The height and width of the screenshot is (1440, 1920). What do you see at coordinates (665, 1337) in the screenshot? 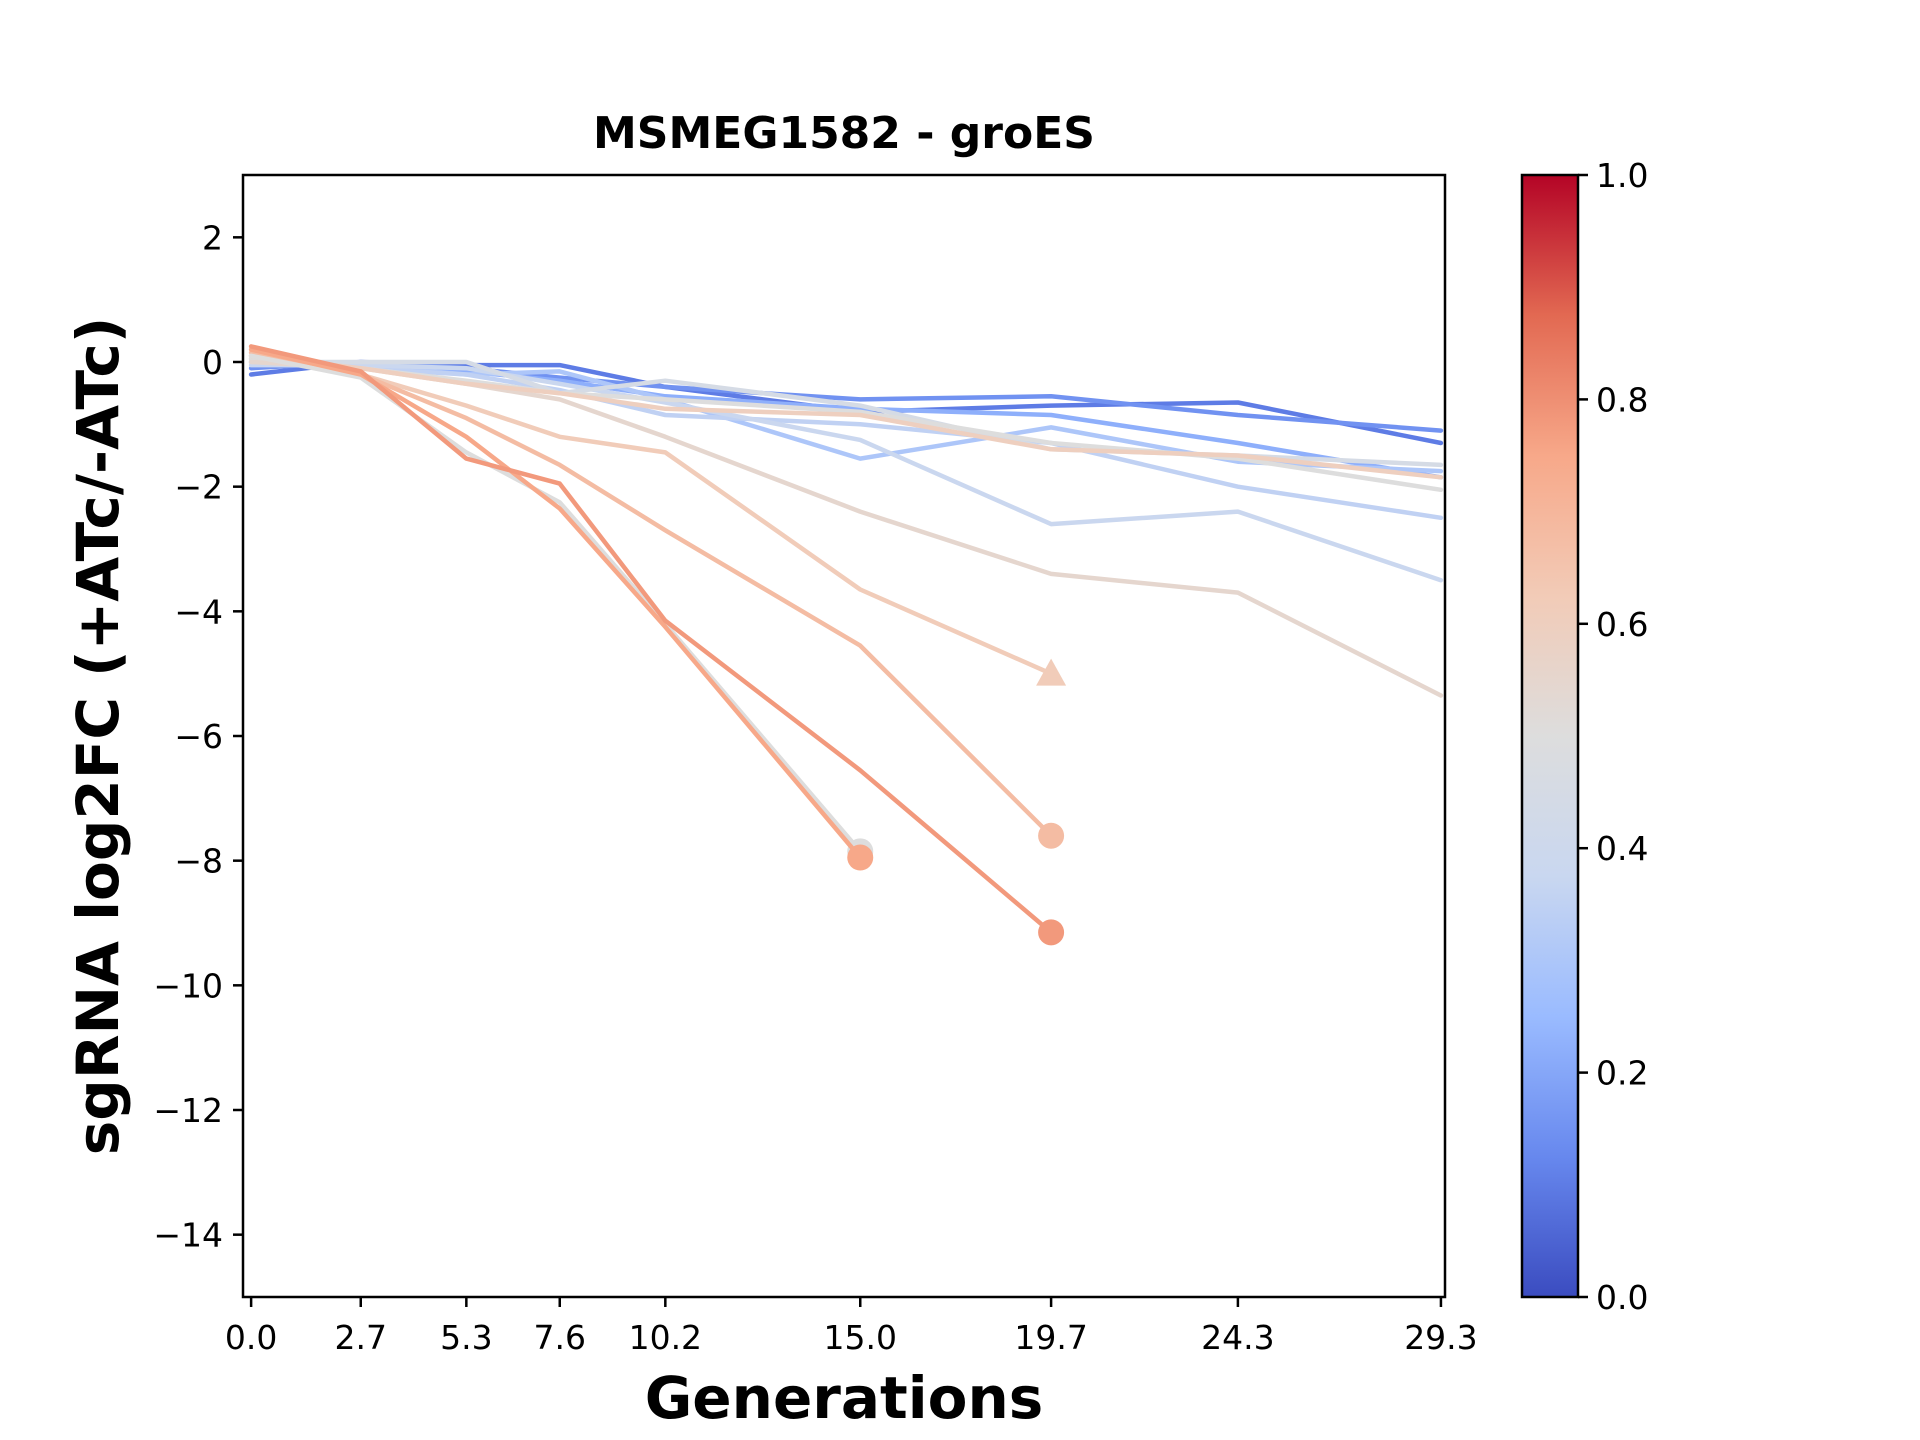
I see `x-tick-label: 10.2` at bounding box center [665, 1337].